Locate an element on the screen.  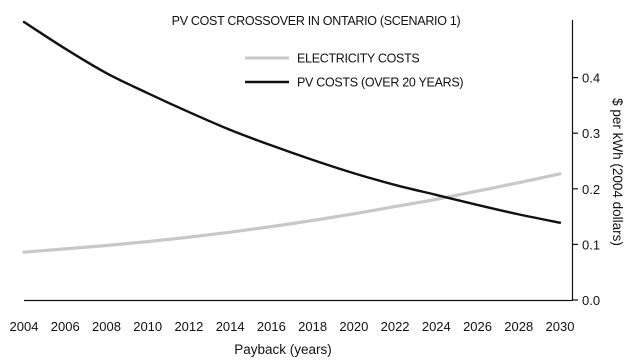
x-tick-label: 2016 is located at coordinates (271, 326).